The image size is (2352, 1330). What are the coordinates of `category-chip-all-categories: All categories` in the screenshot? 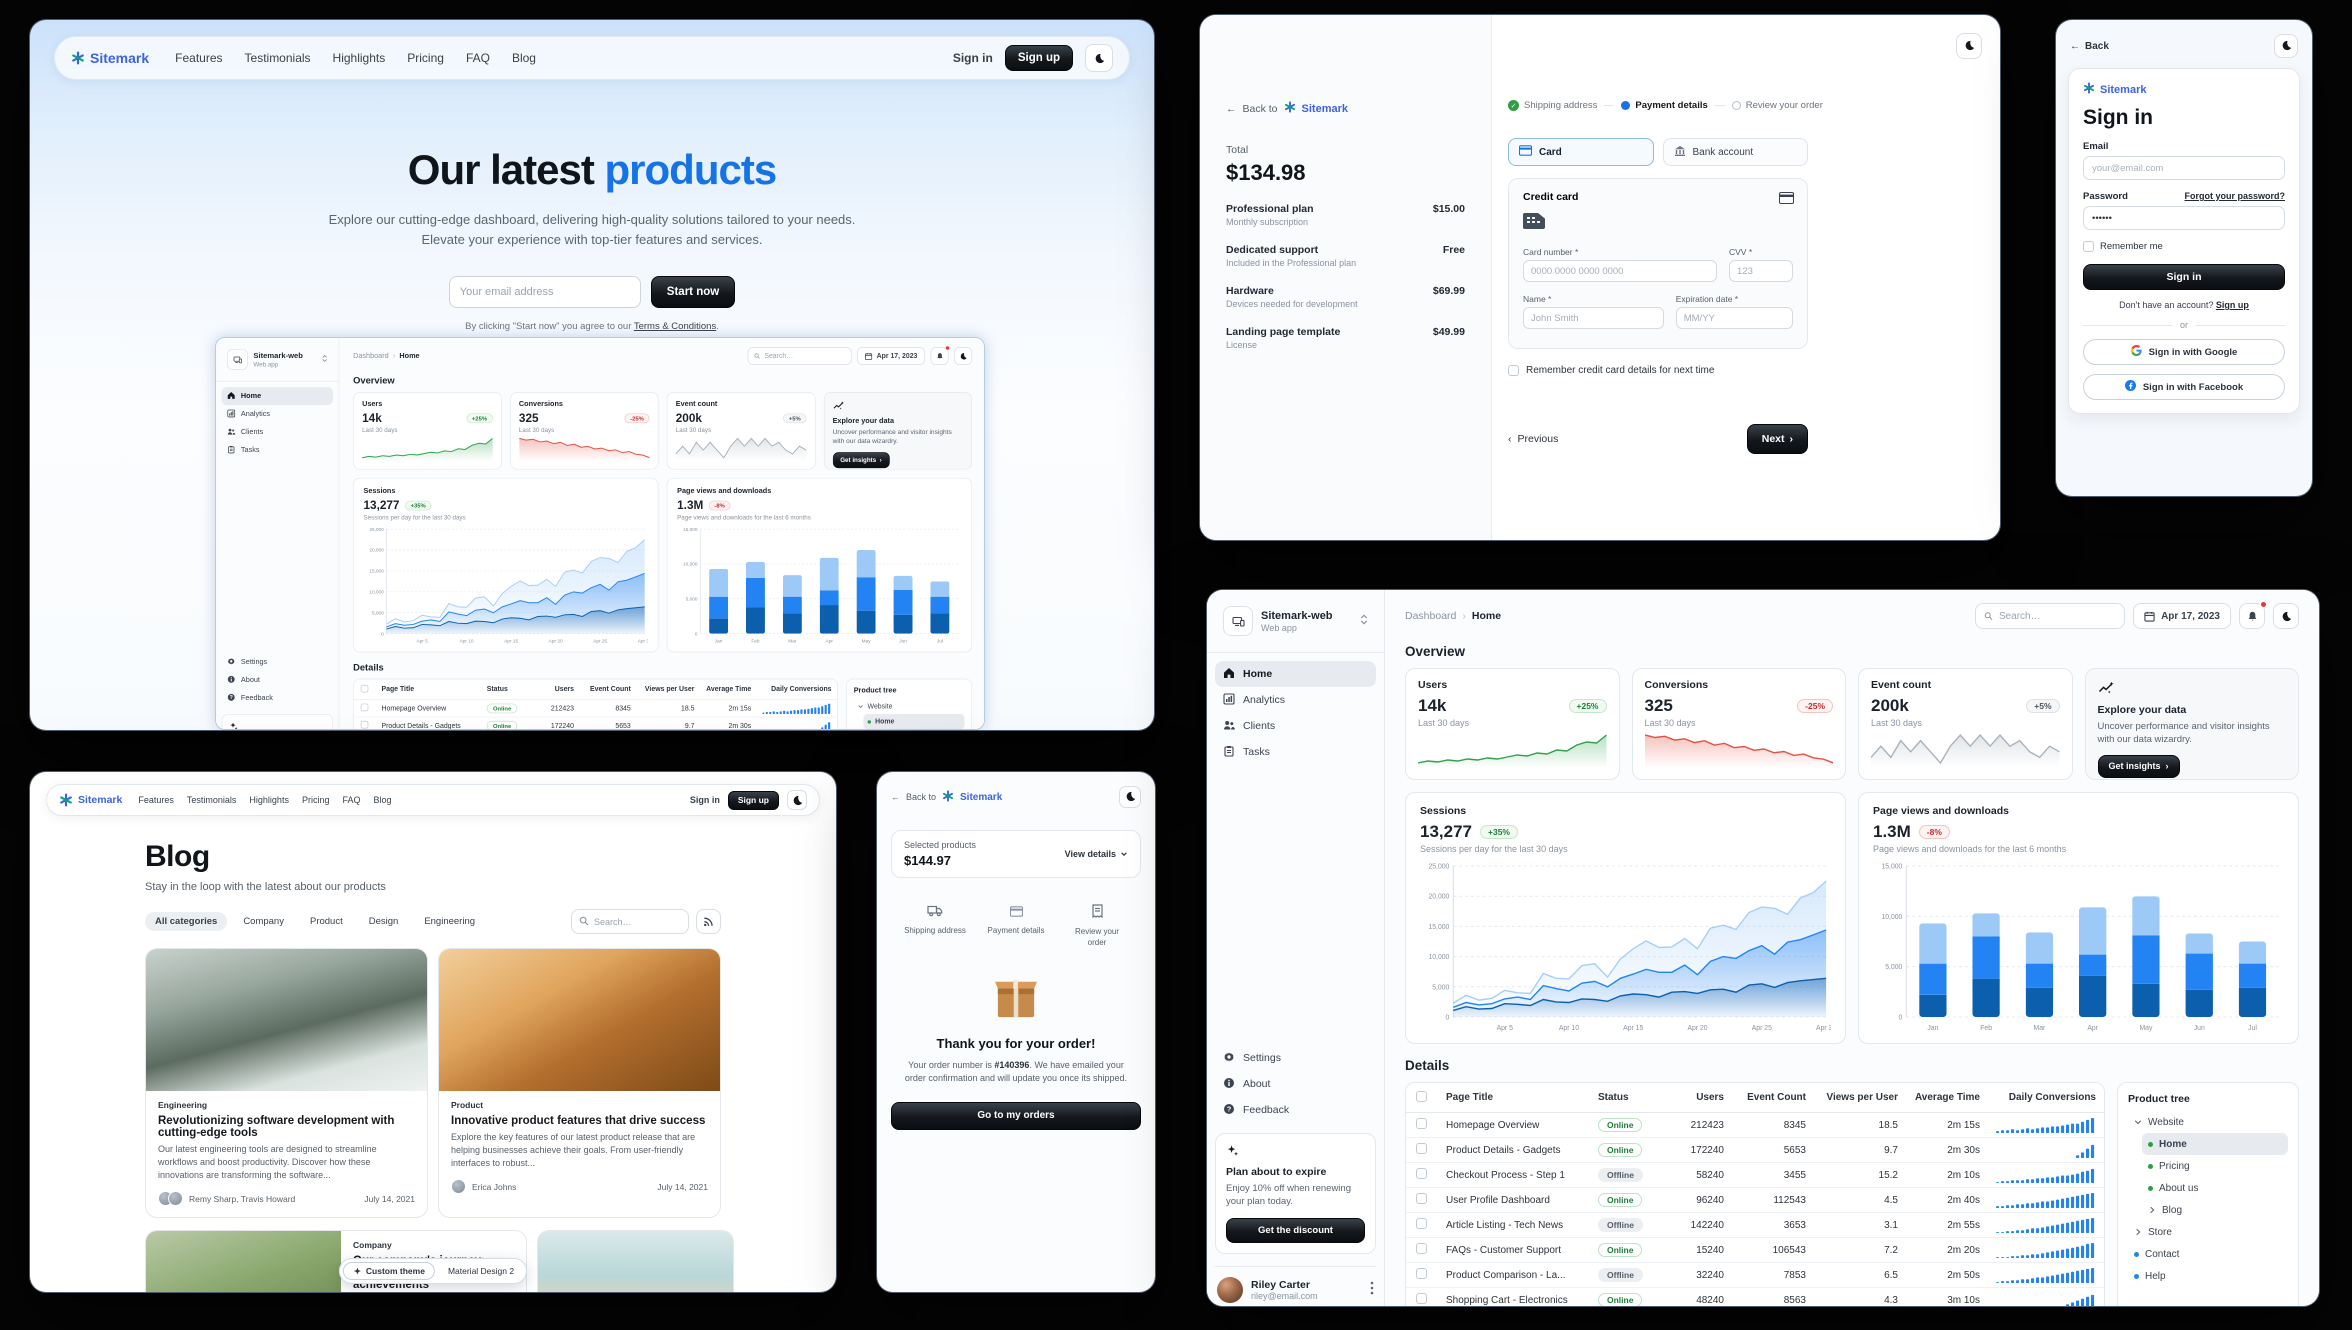 It's located at (186, 921).